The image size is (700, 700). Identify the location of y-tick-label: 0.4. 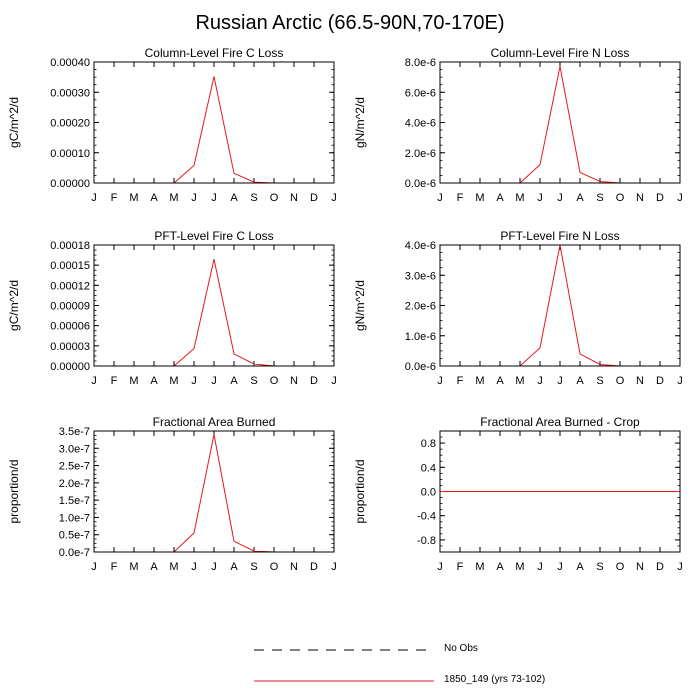
(428, 468).